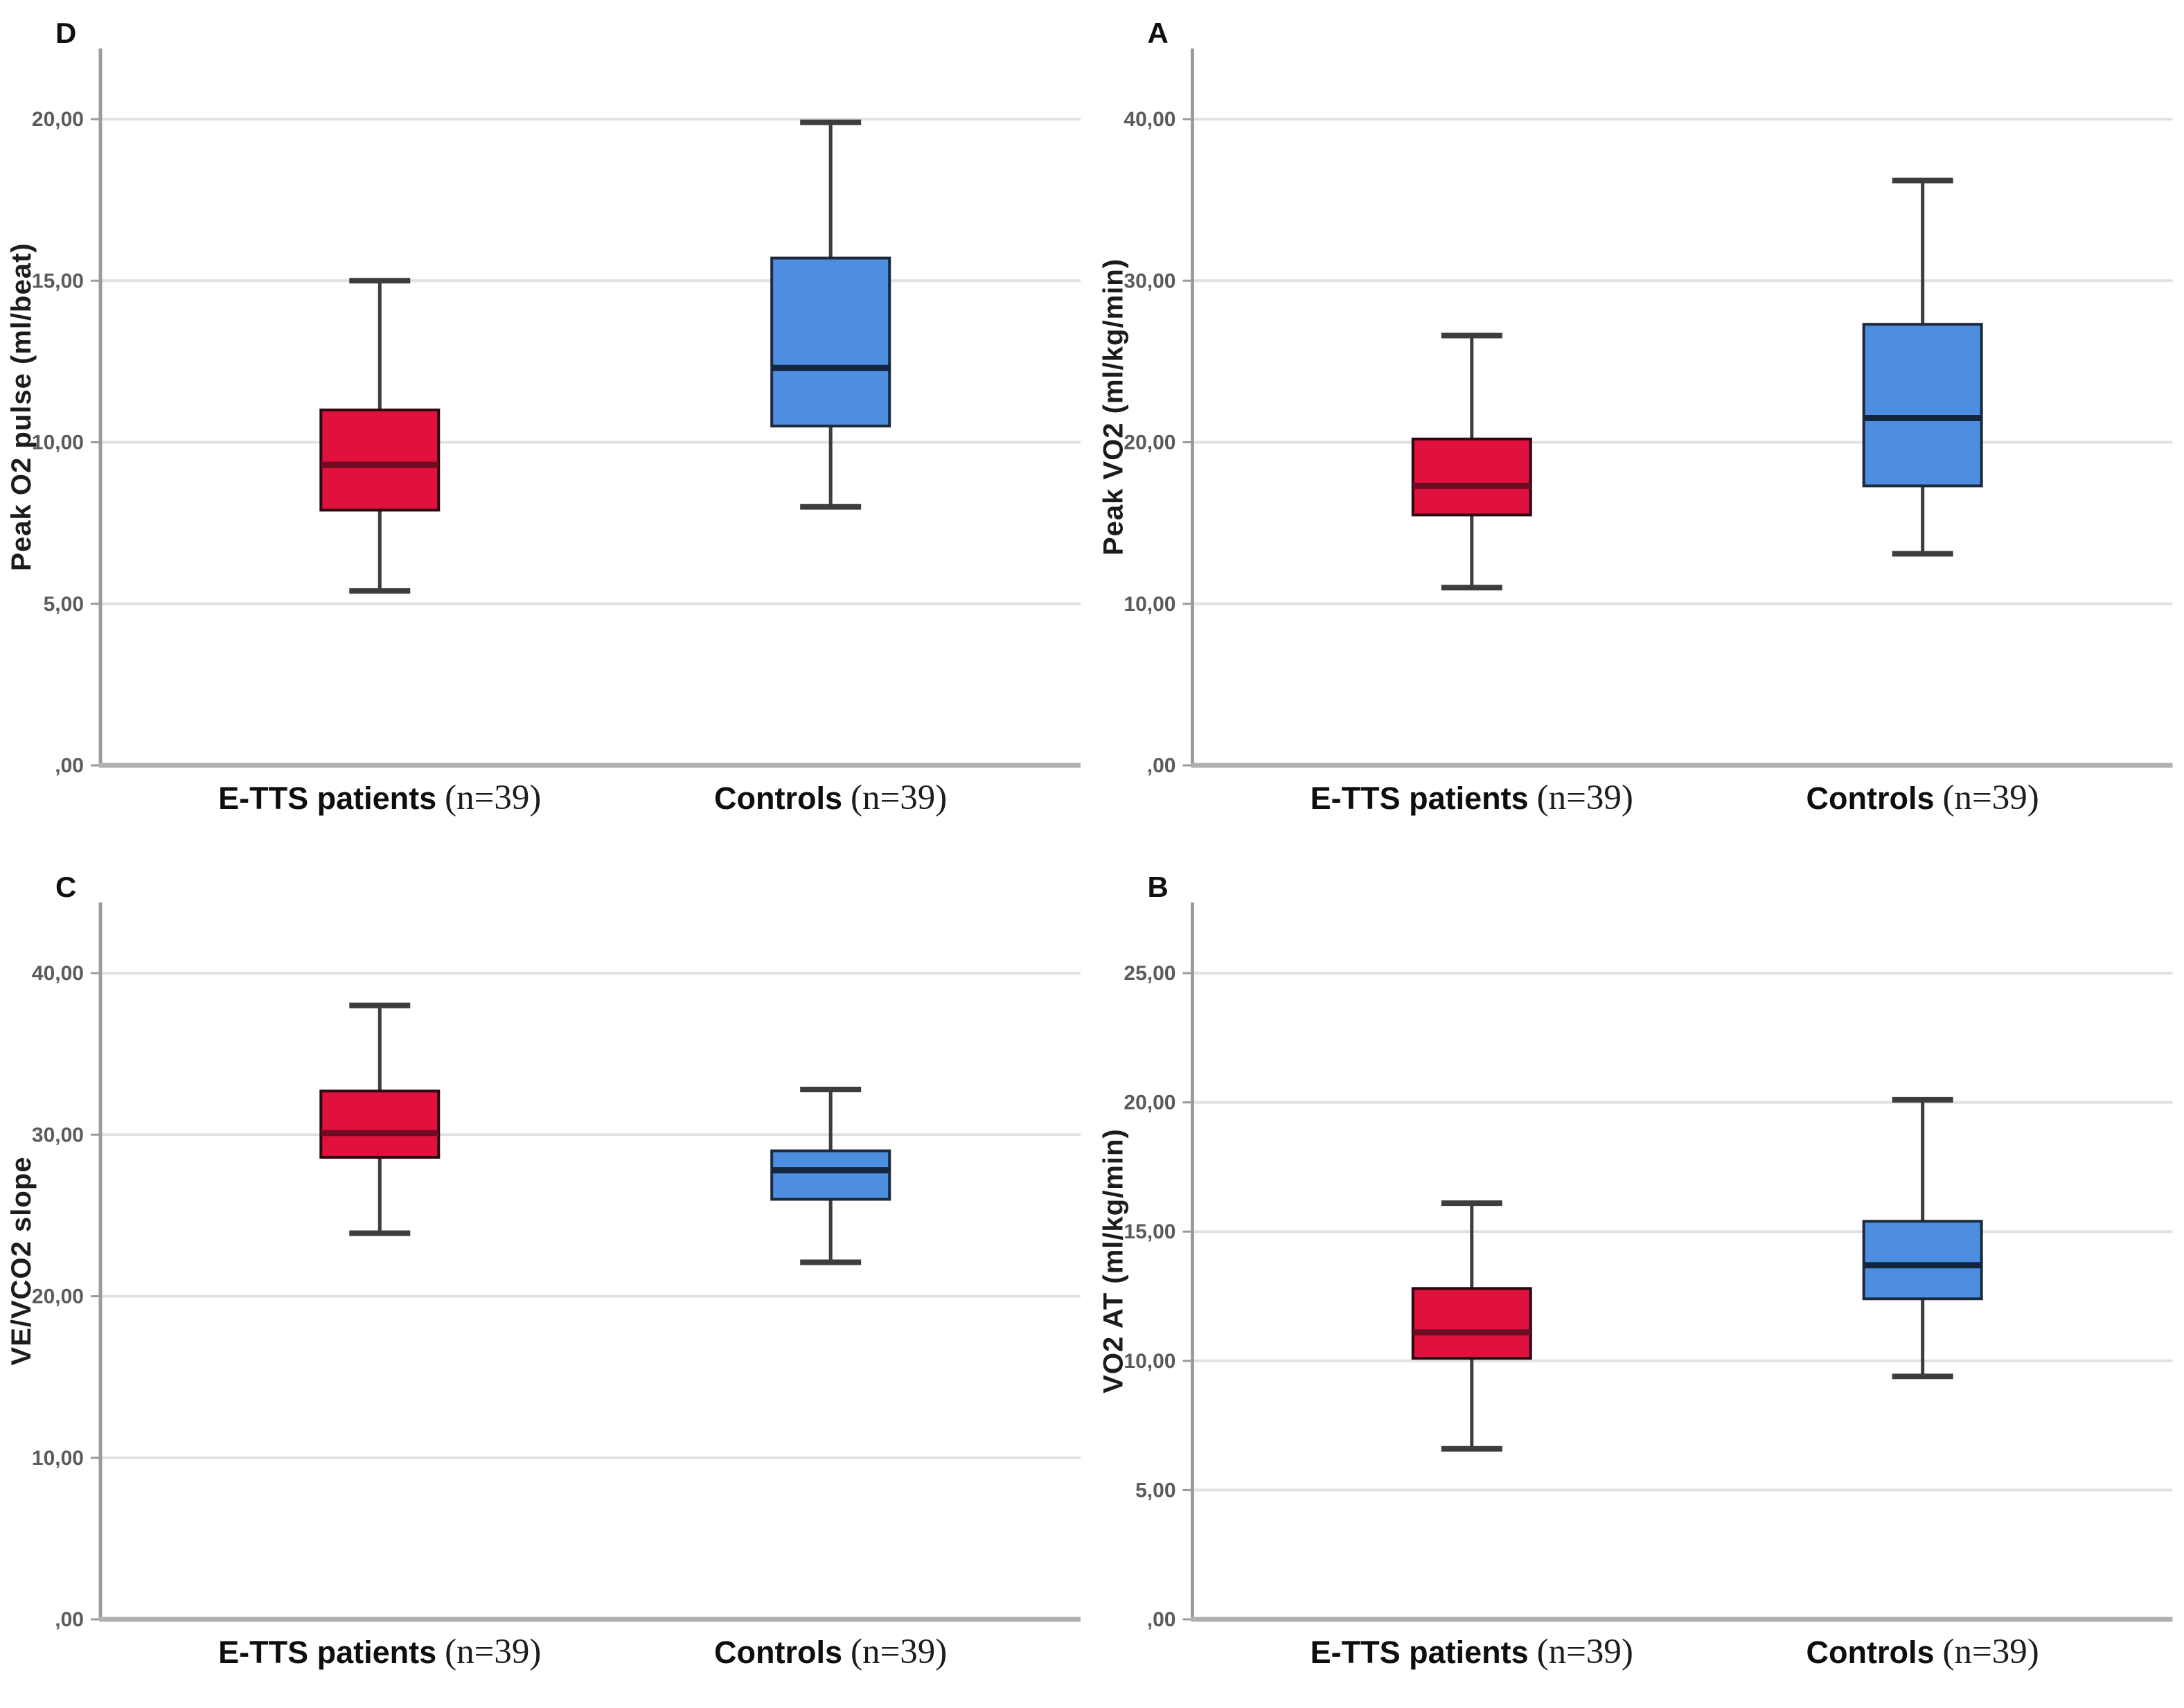 This screenshot has height=1708, width=2184. I want to click on y-axis-title: Peak VO2 (ml/kg/min), so click(1114, 406).